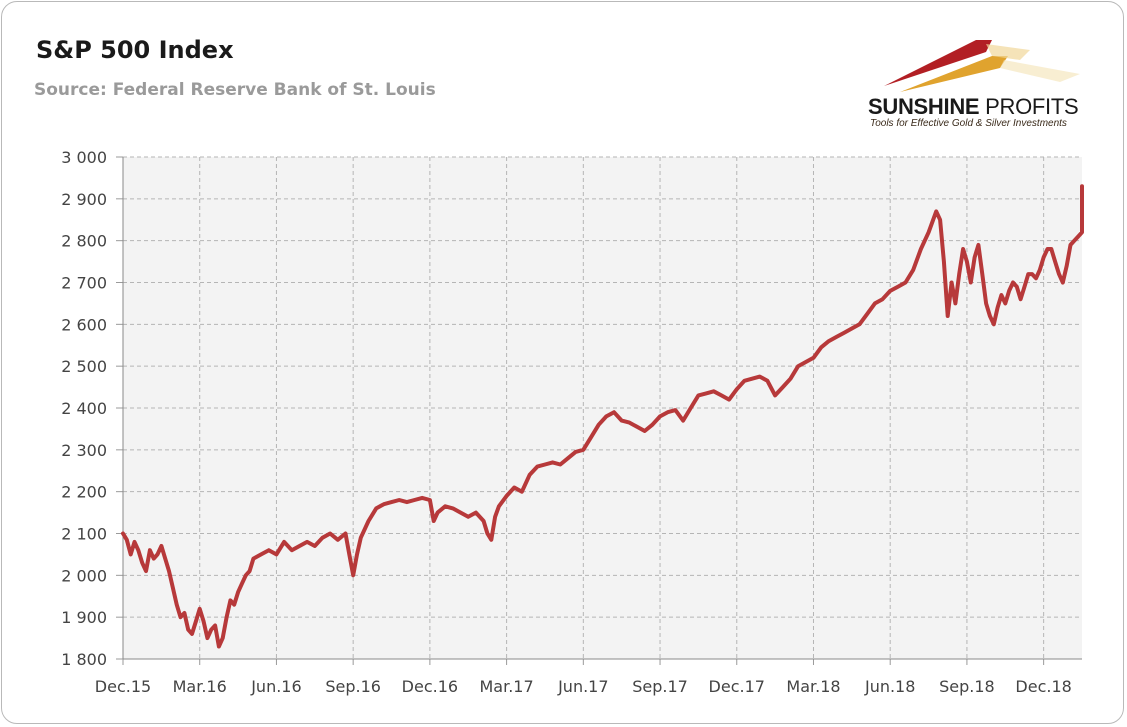  I want to click on x-tick-label: Dec.15, so click(123, 686).